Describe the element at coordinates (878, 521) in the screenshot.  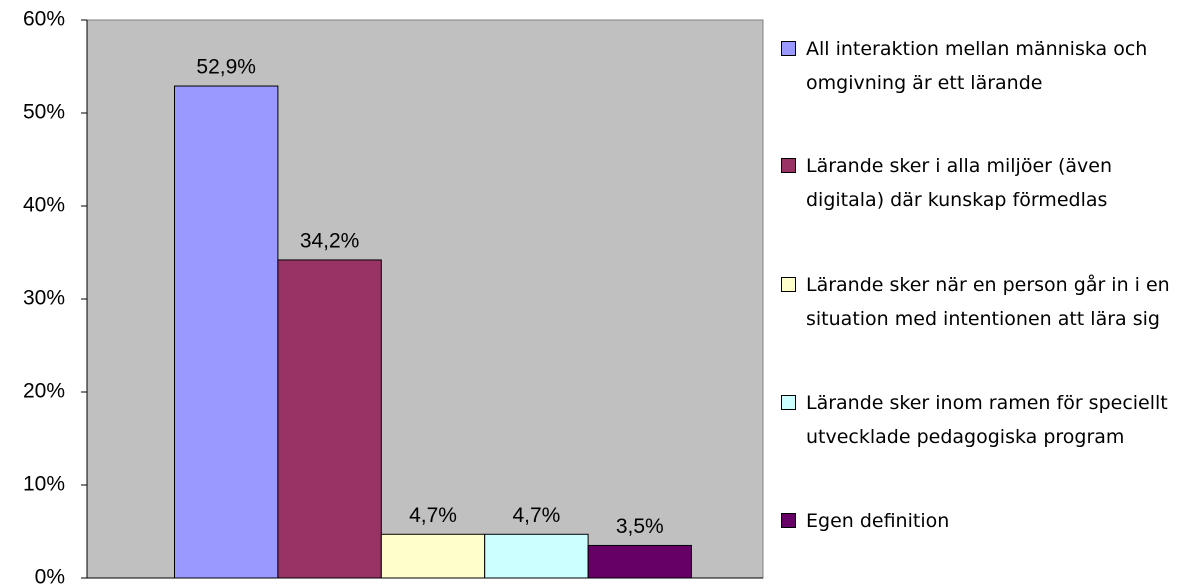
I see `legend-label: Egen definition` at that location.